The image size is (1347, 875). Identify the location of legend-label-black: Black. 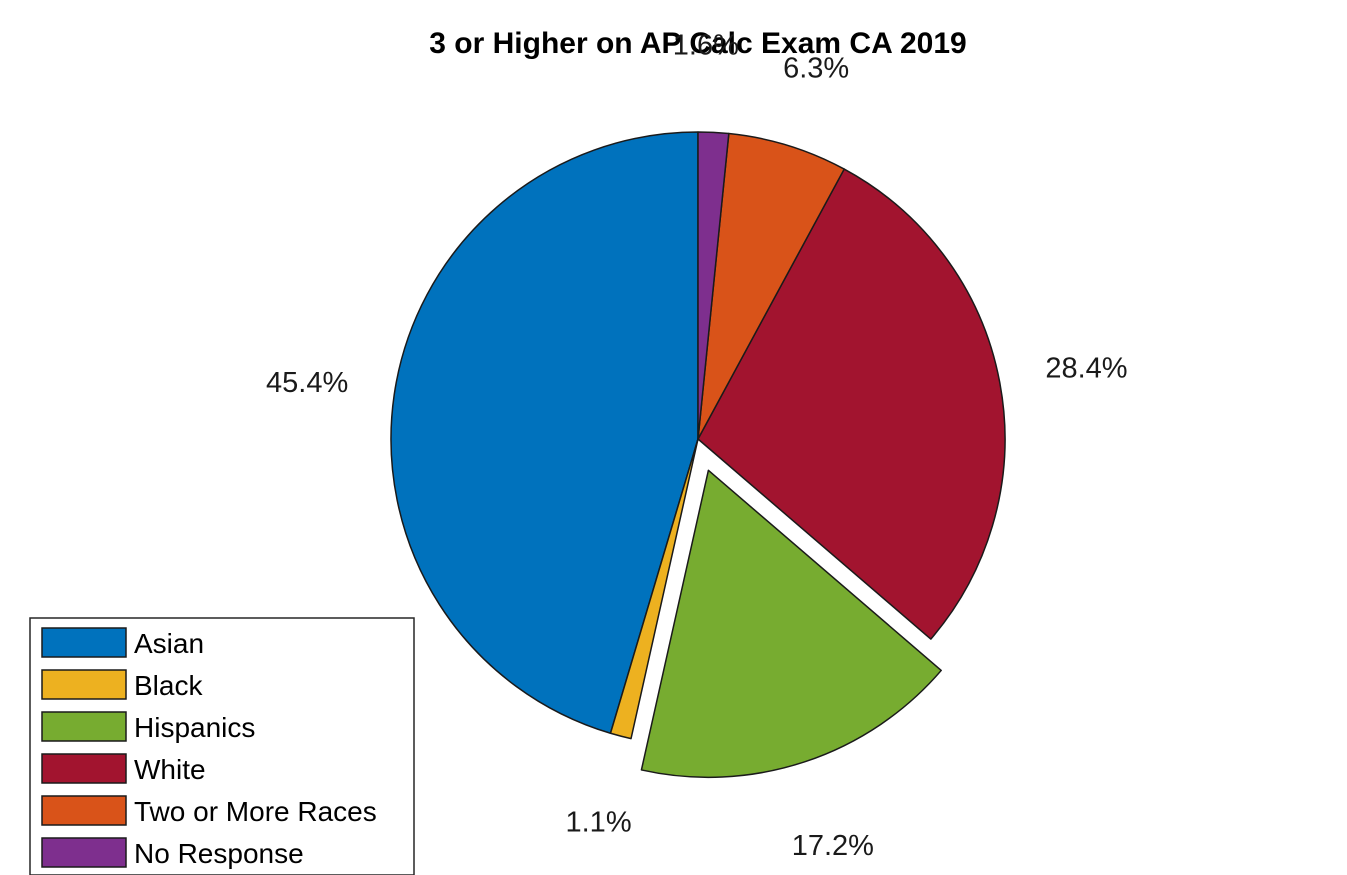
(168, 685).